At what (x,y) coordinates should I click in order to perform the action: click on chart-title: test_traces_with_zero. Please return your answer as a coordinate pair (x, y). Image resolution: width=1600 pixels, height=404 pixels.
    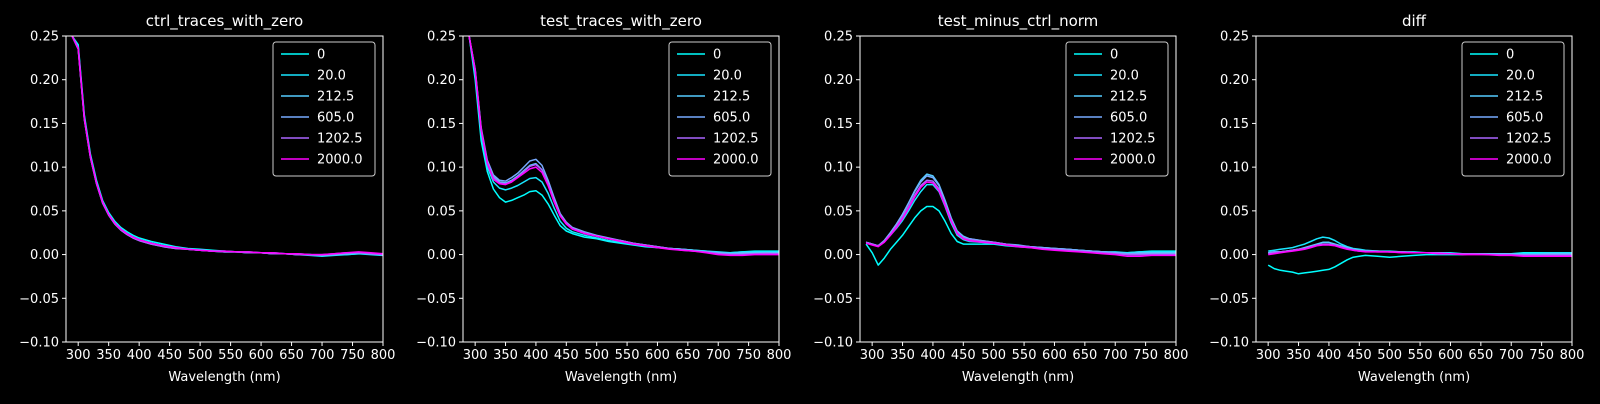
    Looking at the image, I should click on (621, 21).